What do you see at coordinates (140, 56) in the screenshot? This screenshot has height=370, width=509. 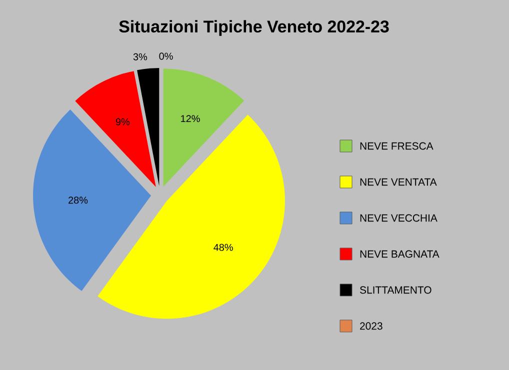 I see `data-label: 3%` at bounding box center [140, 56].